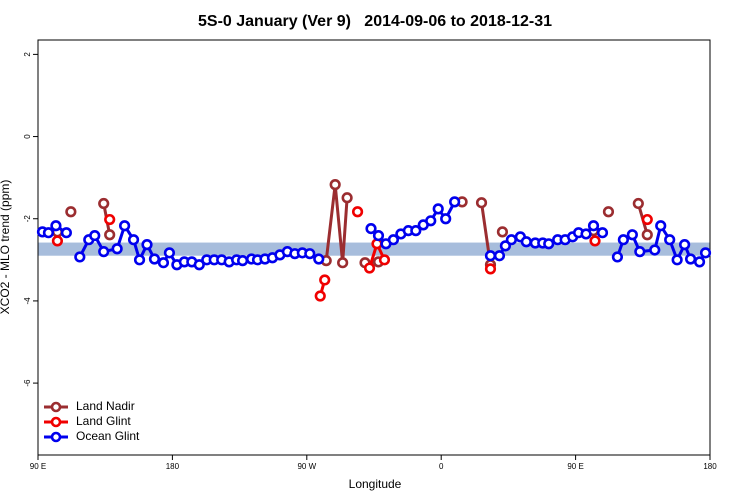 The height and width of the screenshot is (500, 750). I want to click on x-tick-label: 90 W, so click(306, 466).